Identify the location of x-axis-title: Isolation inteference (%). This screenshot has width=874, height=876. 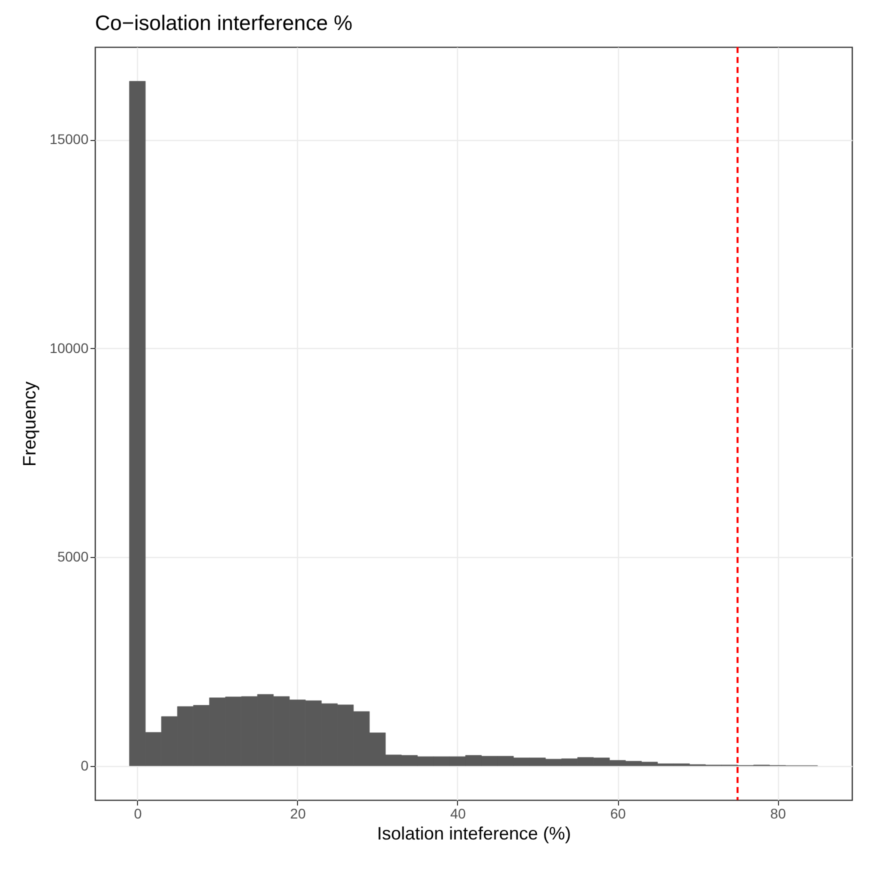
(474, 834).